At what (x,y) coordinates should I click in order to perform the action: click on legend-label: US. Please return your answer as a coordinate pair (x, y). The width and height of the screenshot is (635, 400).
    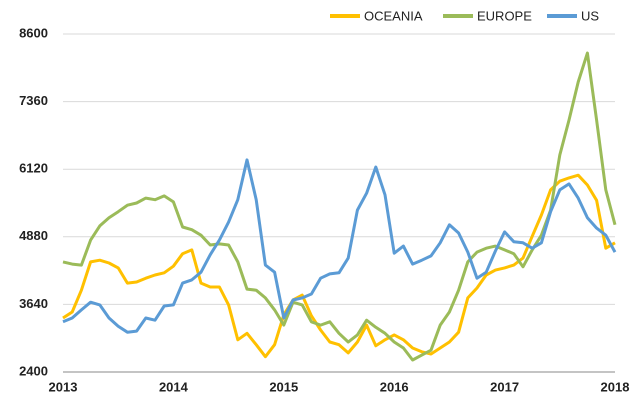
    Looking at the image, I should click on (590, 15).